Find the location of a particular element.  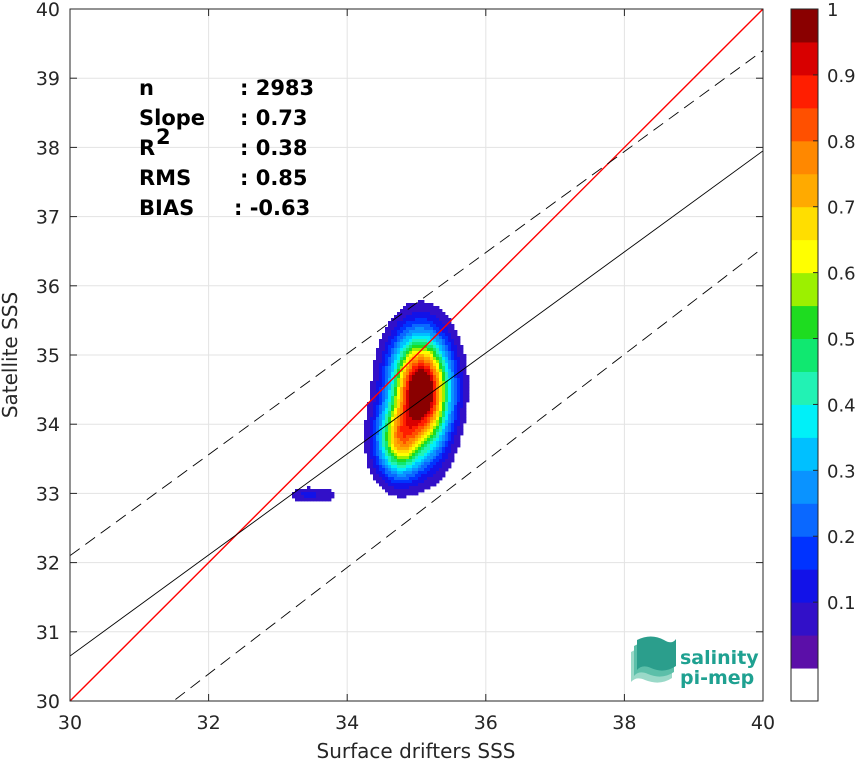

x-axis-label: Surface drifters SSS is located at coordinates (416, 751).